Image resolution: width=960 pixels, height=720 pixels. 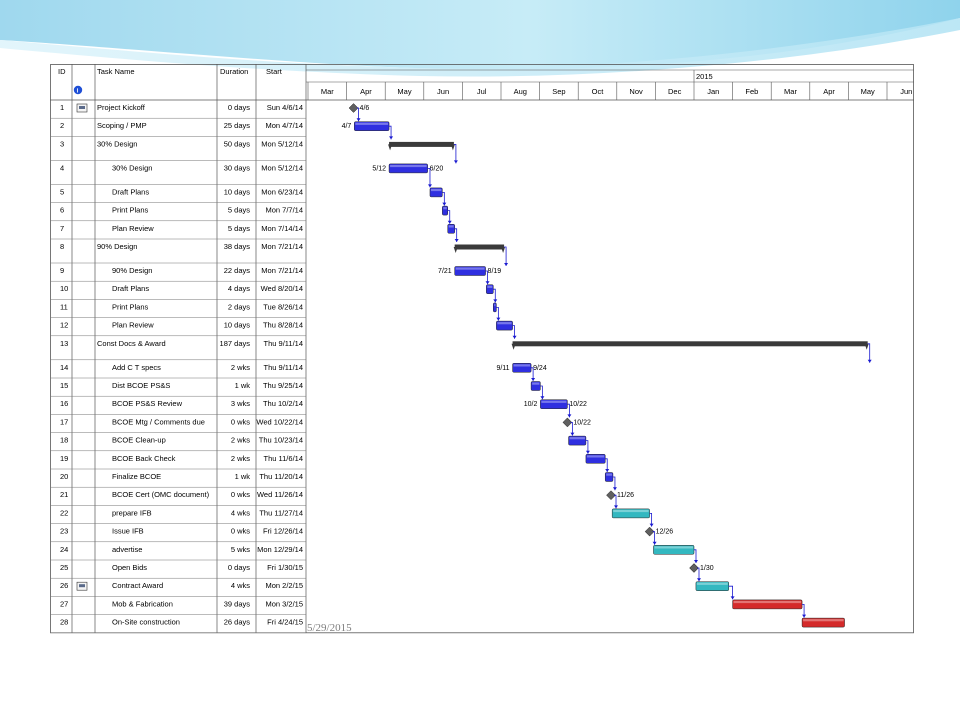 What do you see at coordinates (178, 253) in the screenshot?
I see `table-row: 8 90% Design 38 days Mon 7/21/14` at bounding box center [178, 253].